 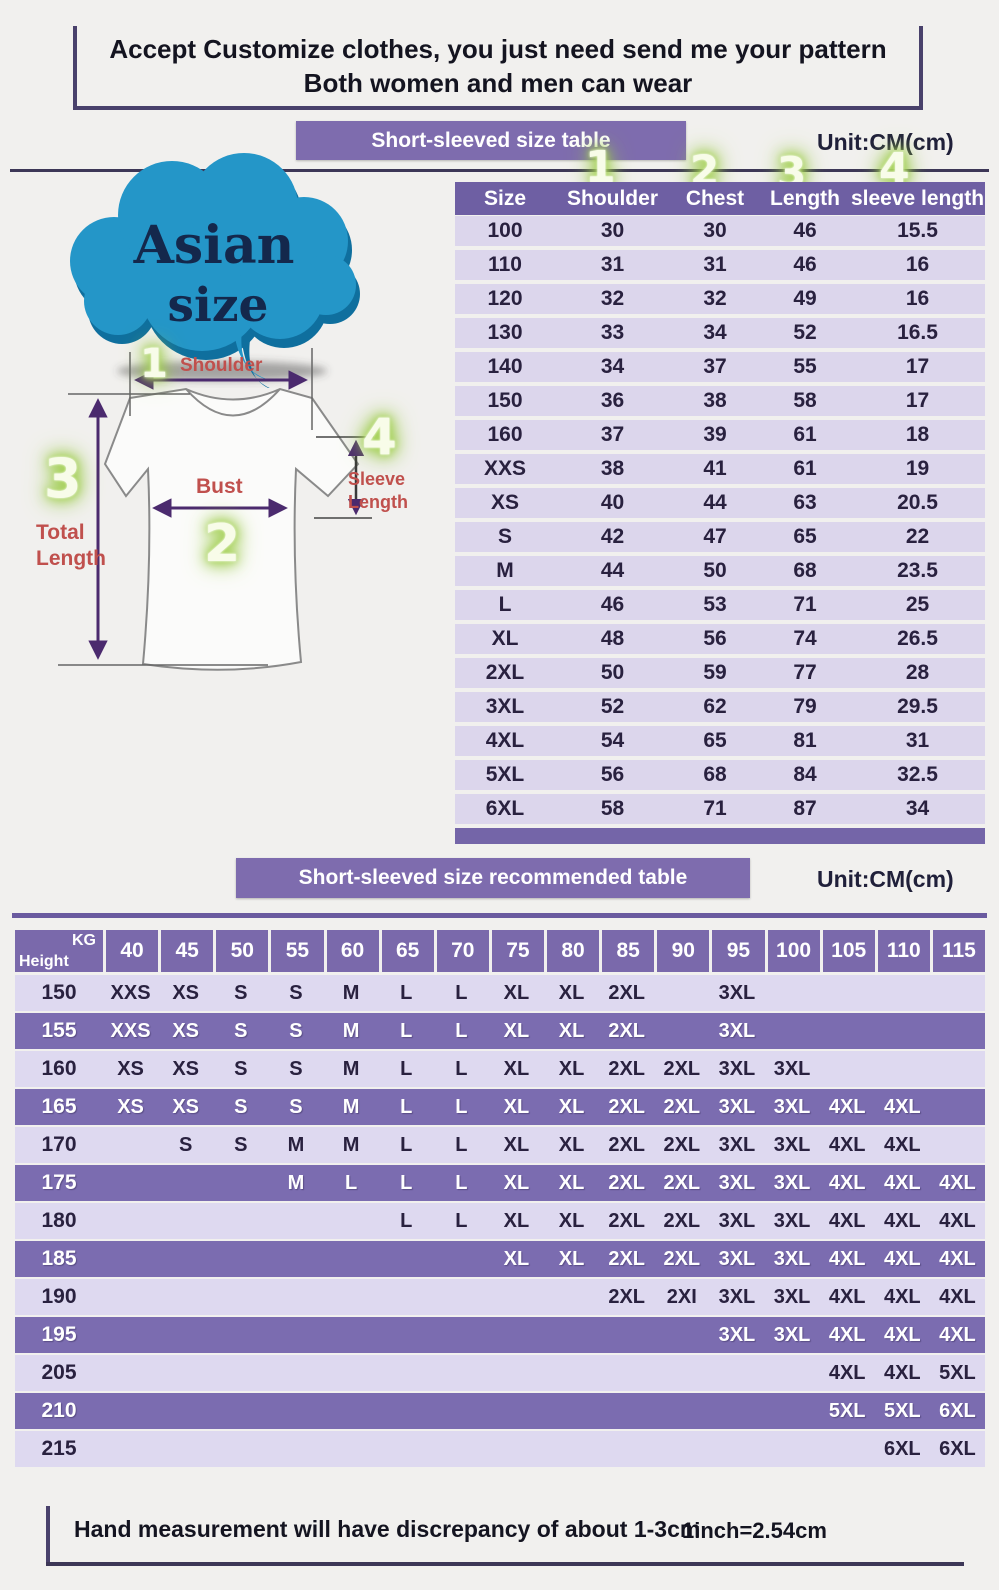 What do you see at coordinates (720, 198) in the screenshot?
I see `size-table-header-row: Size Shoulder Chest Length sleeve length` at bounding box center [720, 198].